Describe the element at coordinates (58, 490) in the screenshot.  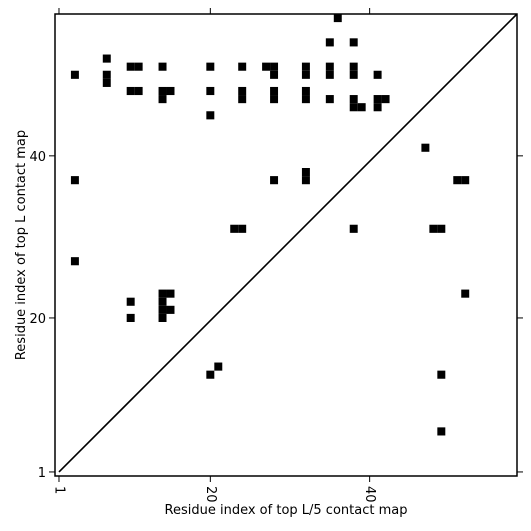
I see `x-tick-label: 1` at that location.